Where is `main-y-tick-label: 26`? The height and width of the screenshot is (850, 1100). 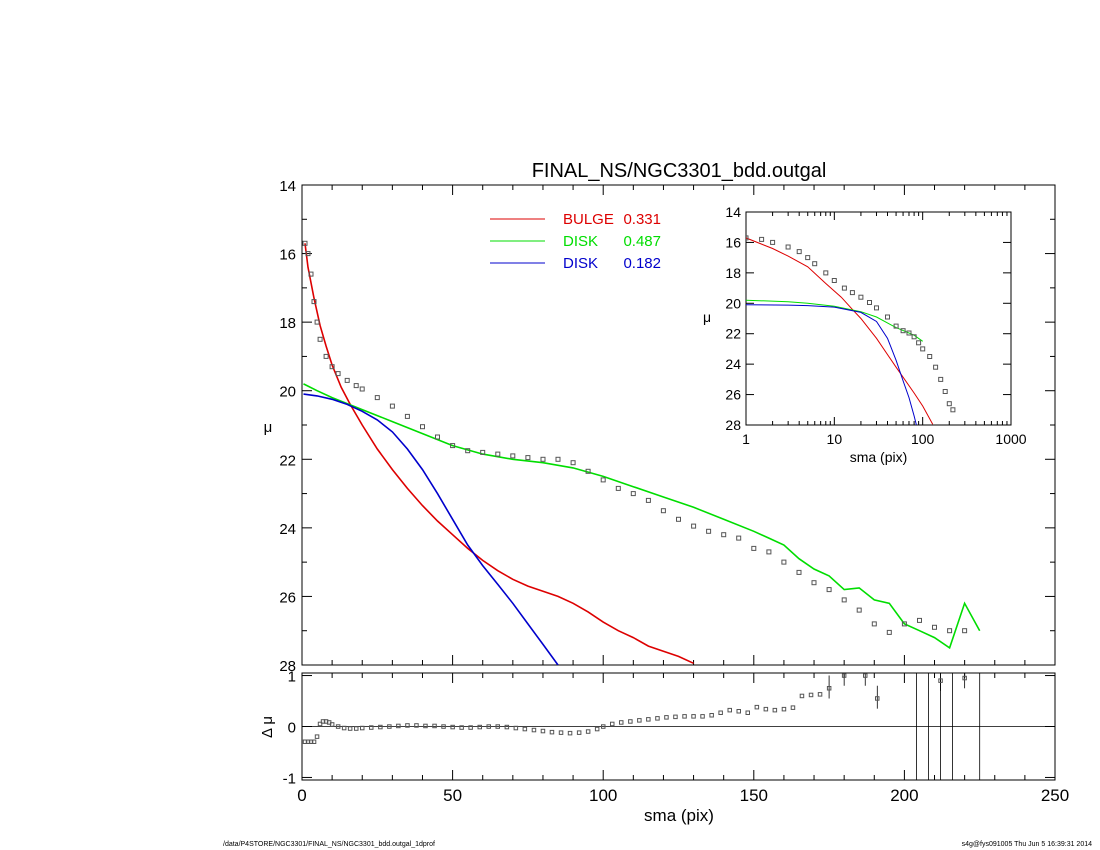
main-y-tick-label: 26 is located at coordinates (287, 597).